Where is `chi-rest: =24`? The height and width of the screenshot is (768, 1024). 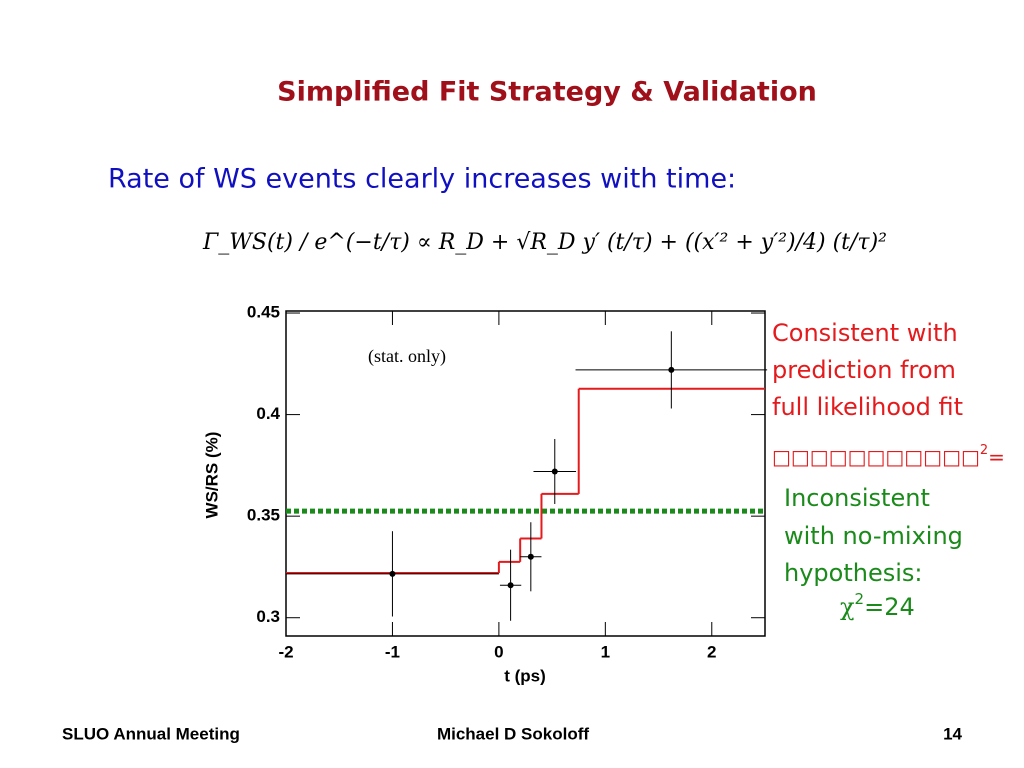
chi-rest: =24 is located at coordinates (889, 607).